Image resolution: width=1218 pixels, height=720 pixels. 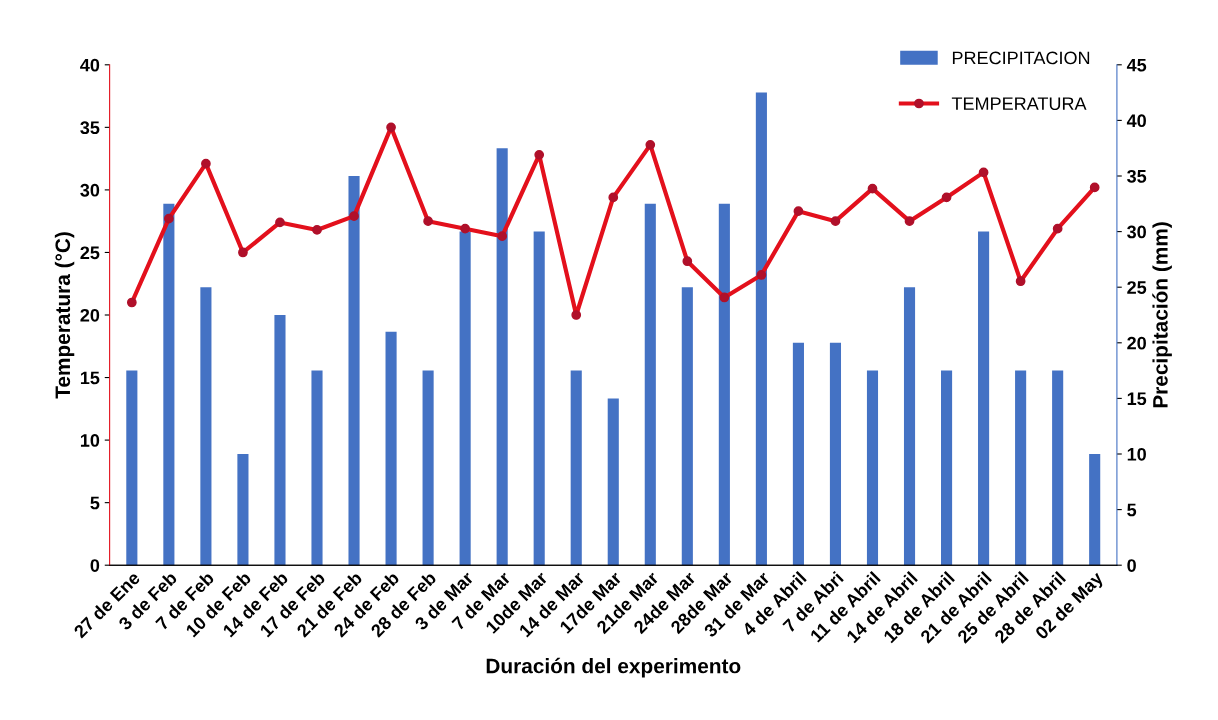 What do you see at coordinates (90, 440) in the screenshot?
I see `y-tick-label: 10` at bounding box center [90, 440].